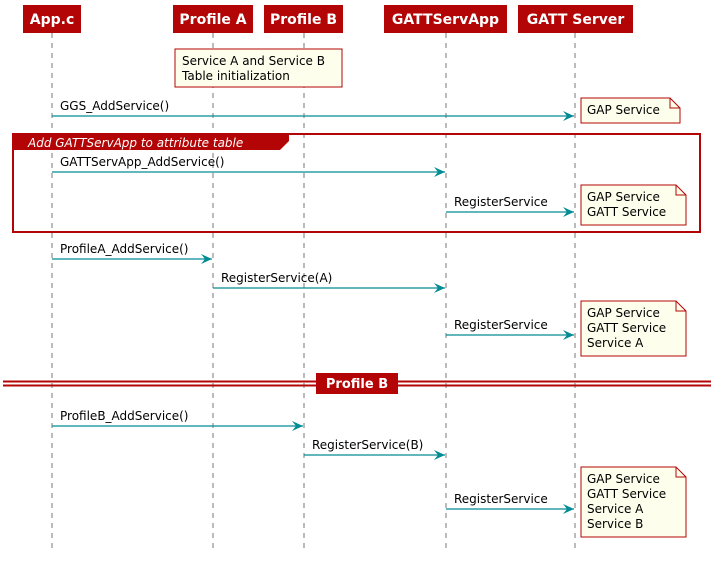  I want to click on group-label: Add GATTServApp to attribute table, so click(135, 143).